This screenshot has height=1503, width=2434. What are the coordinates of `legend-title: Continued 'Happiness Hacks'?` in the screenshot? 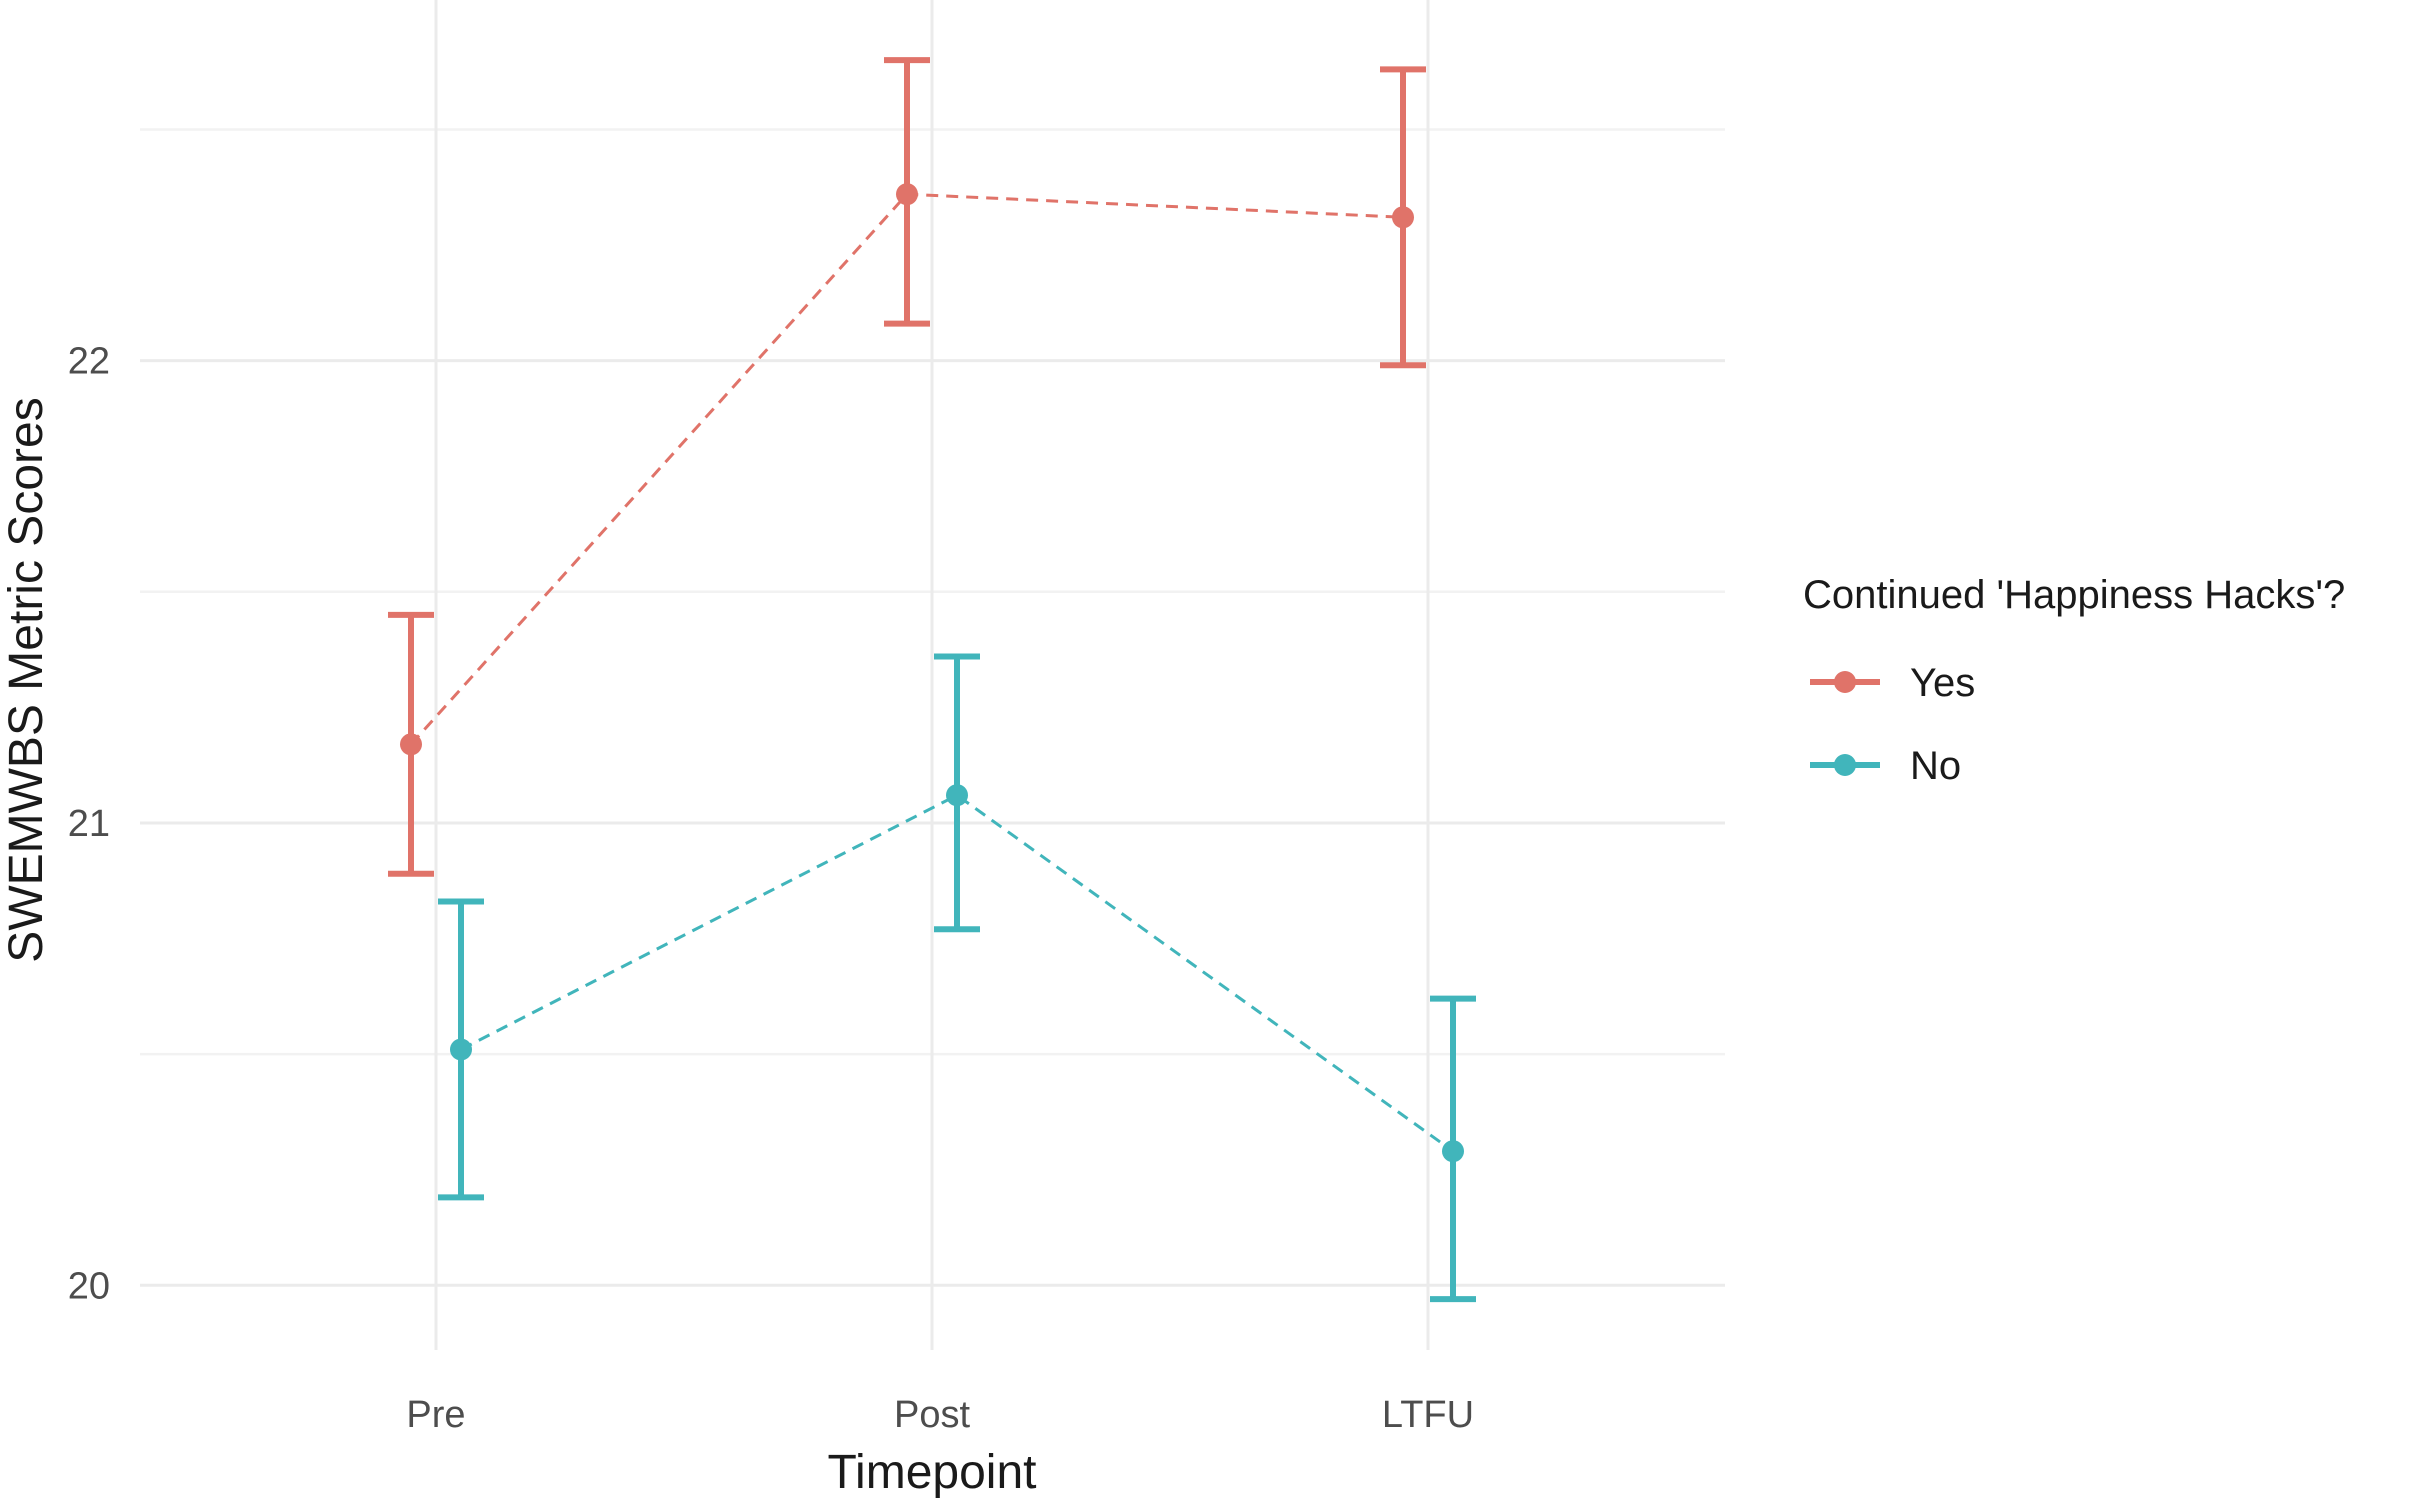 It's located at (2074, 595).